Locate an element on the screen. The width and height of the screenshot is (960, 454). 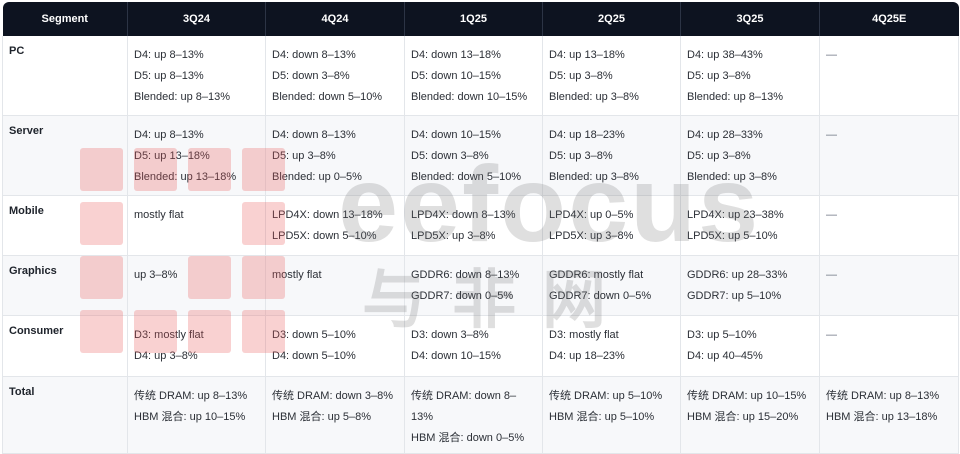
table-cell: GDDR6: down 8–13% GDDR7: down 0–5% is located at coordinates (473, 285).